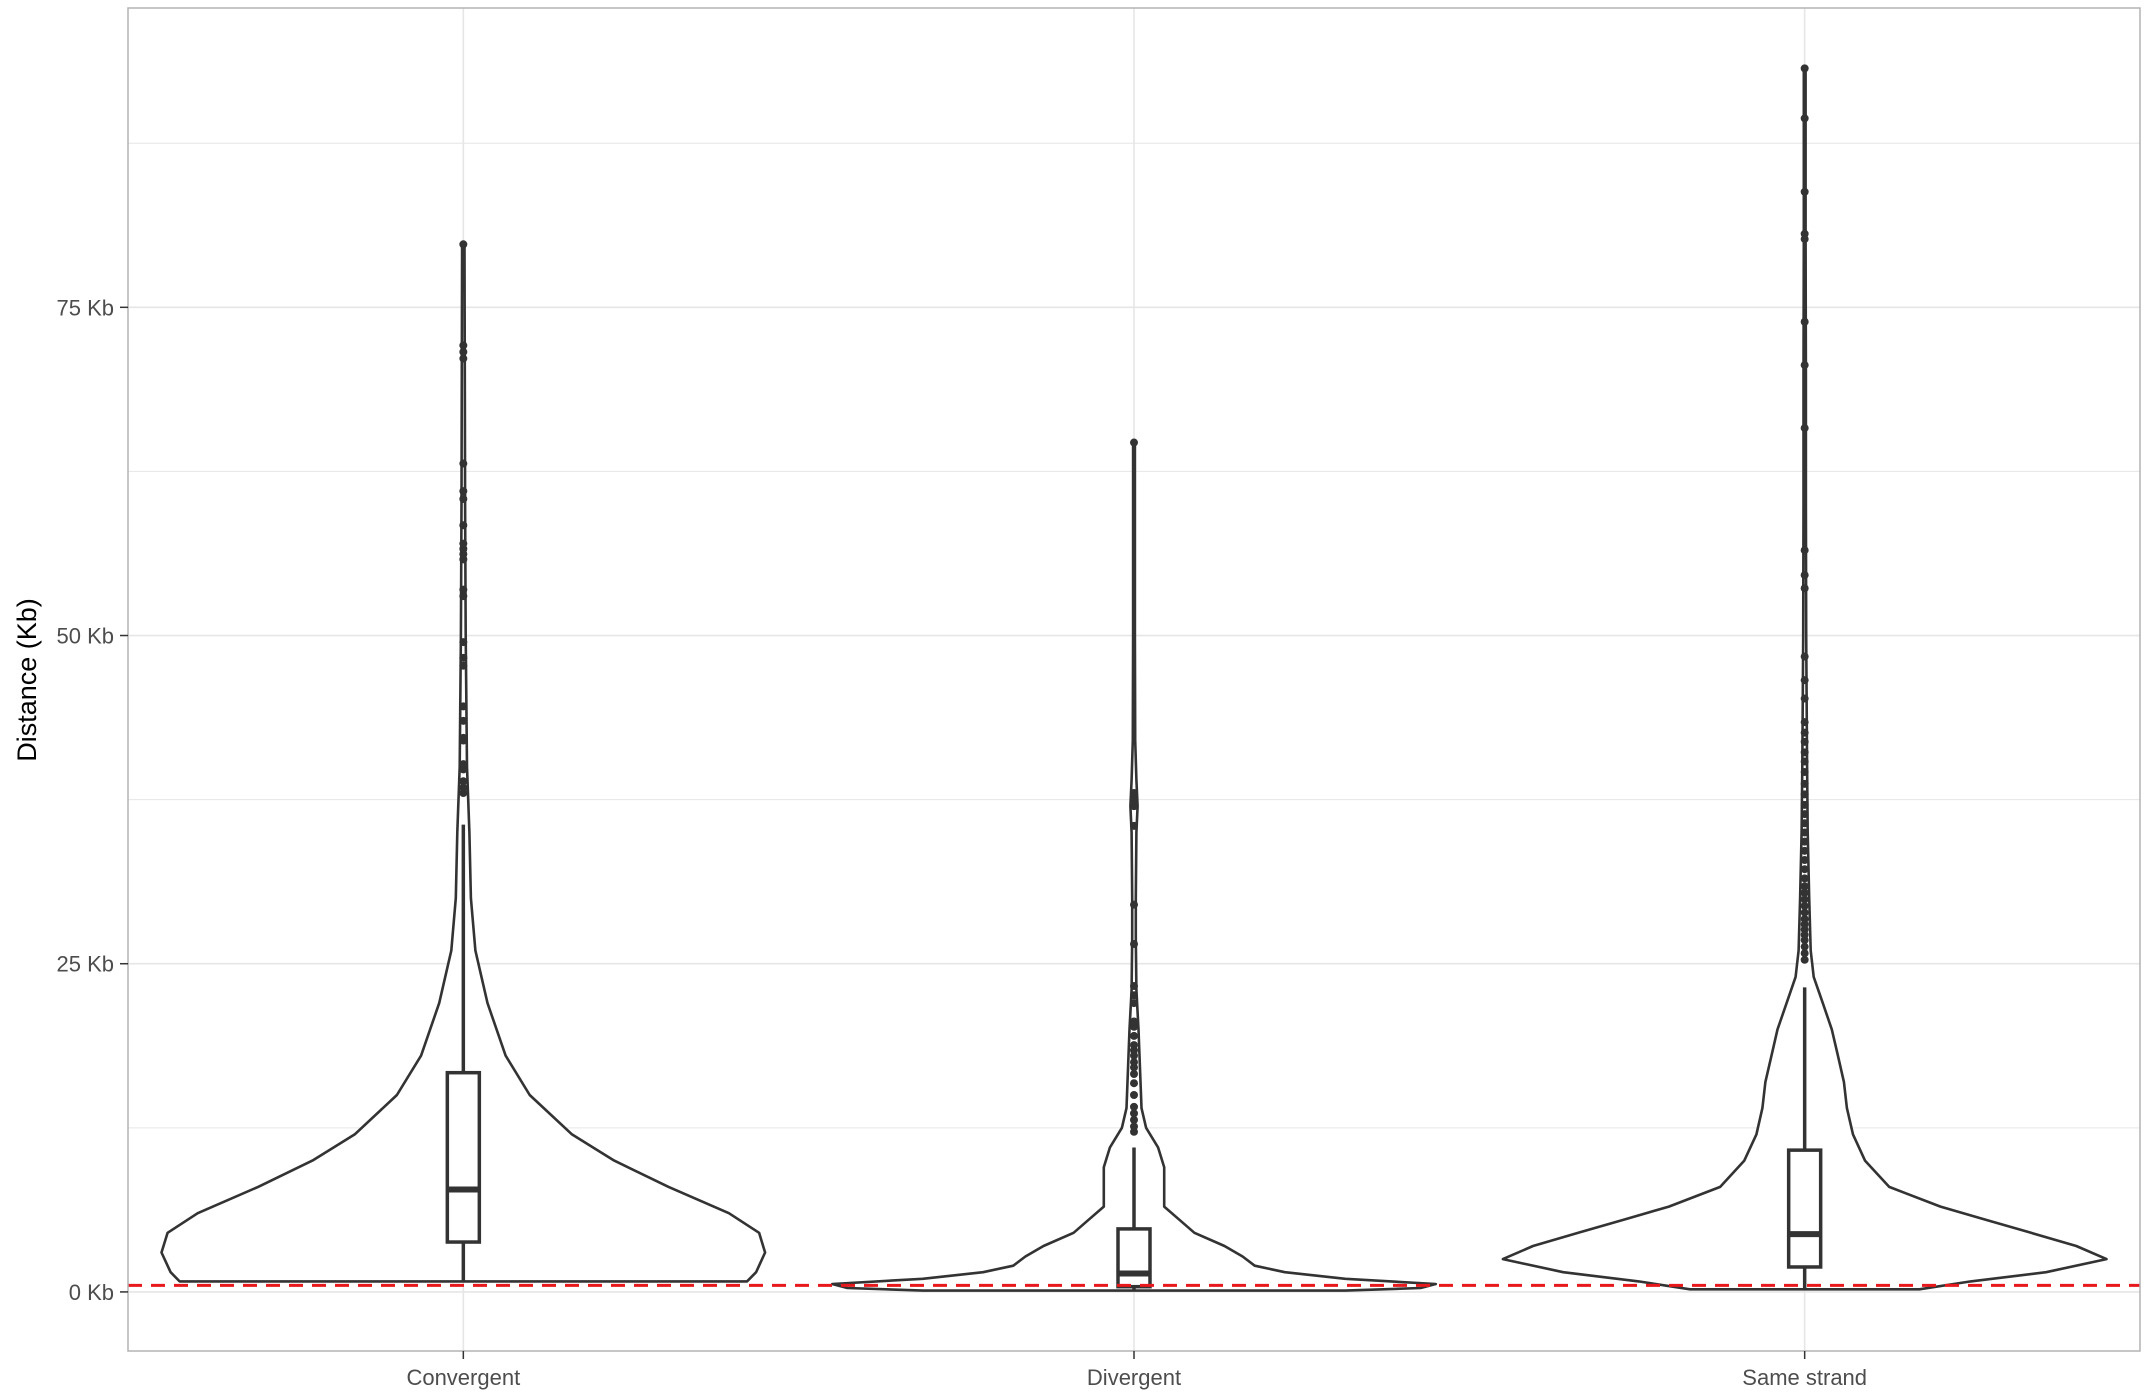 This screenshot has height=1392, width=2146. Describe the element at coordinates (92, 800) in the screenshot. I see `y-axis: 0 Kb 25 Kb 50 Kb 75 Kb` at that location.